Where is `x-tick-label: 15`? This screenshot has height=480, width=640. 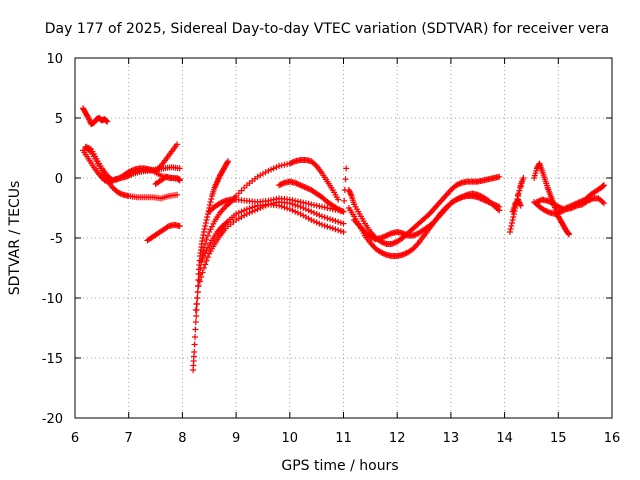
x-tick-label: 15 is located at coordinates (558, 438).